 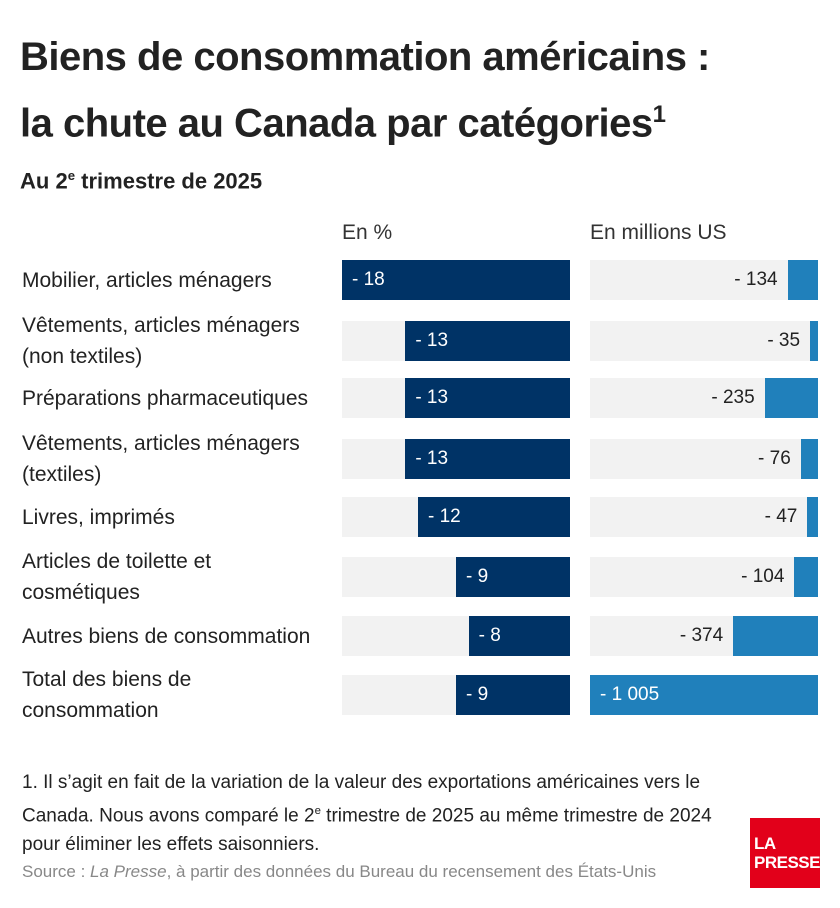 I want to click on title-footnote-marker: 1, so click(x=659, y=114).